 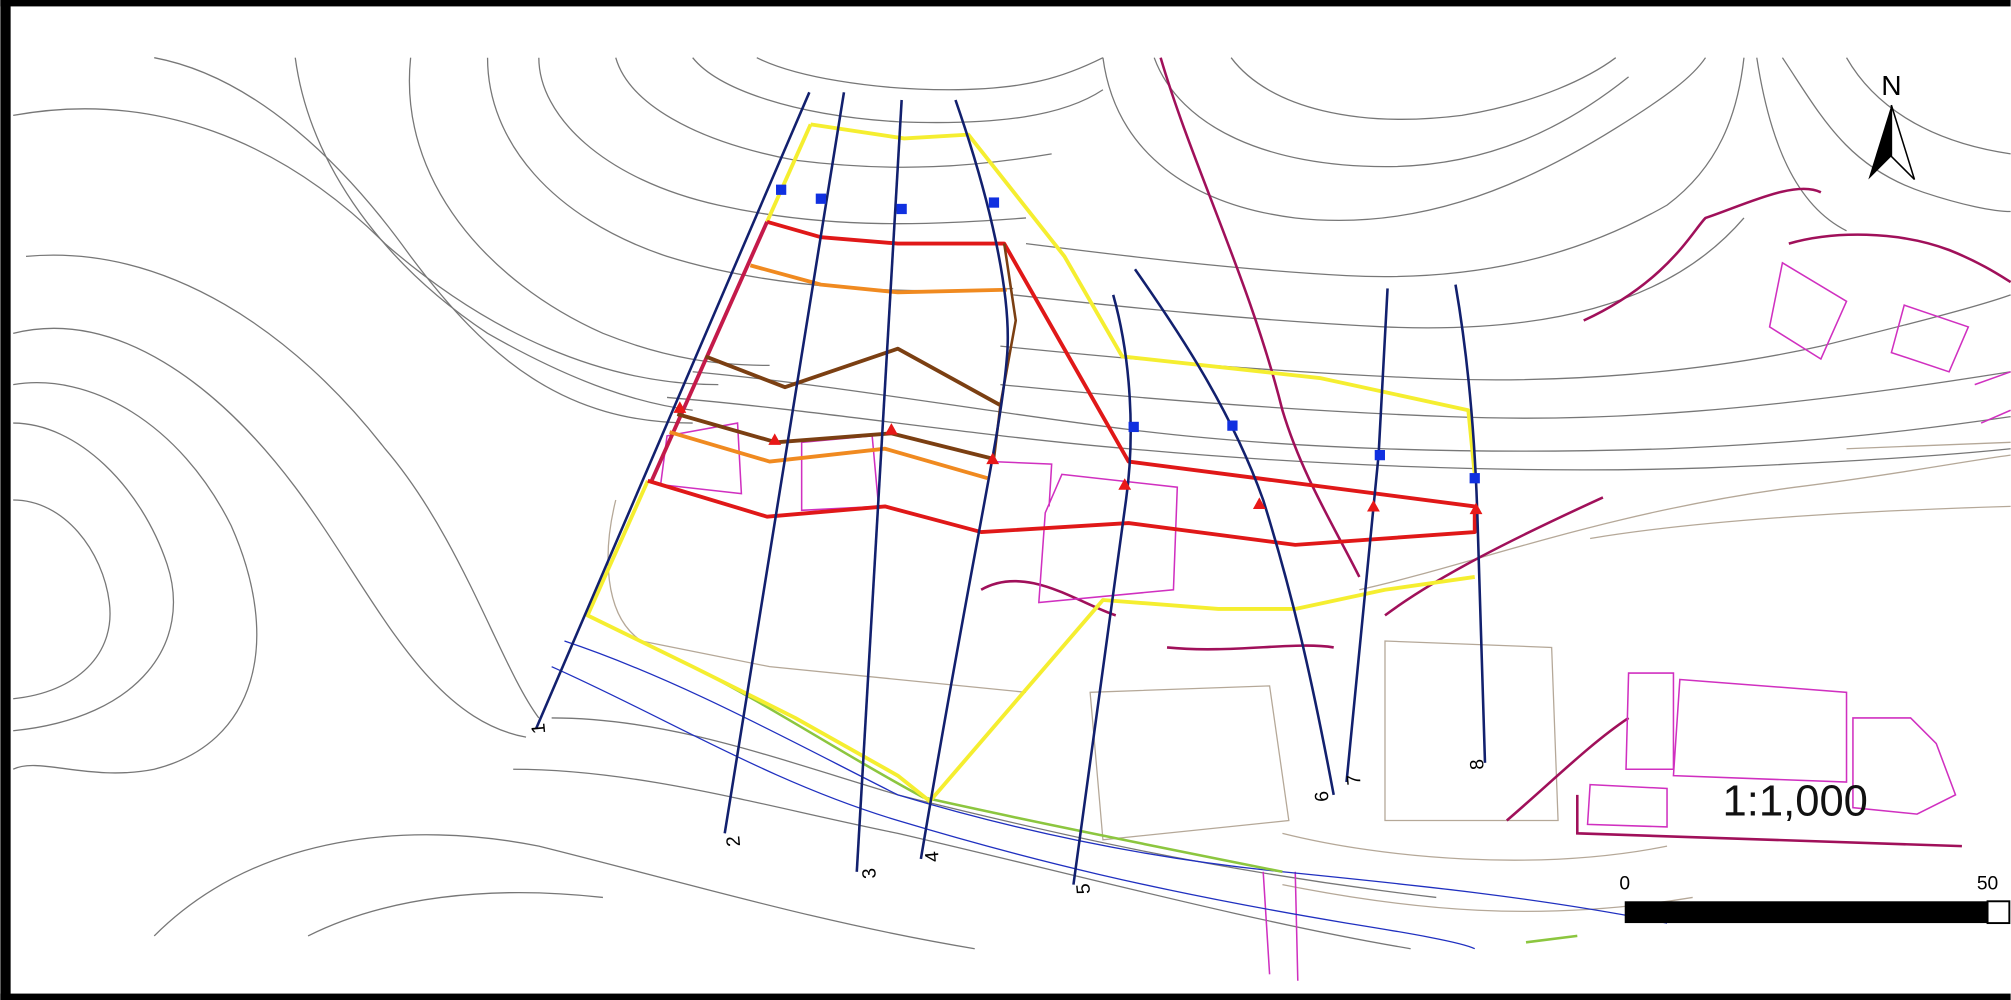 What do you see at coordinates (933, 856) in the screenshot?
I see `section-label: 4` at bounding box center [933, 856].